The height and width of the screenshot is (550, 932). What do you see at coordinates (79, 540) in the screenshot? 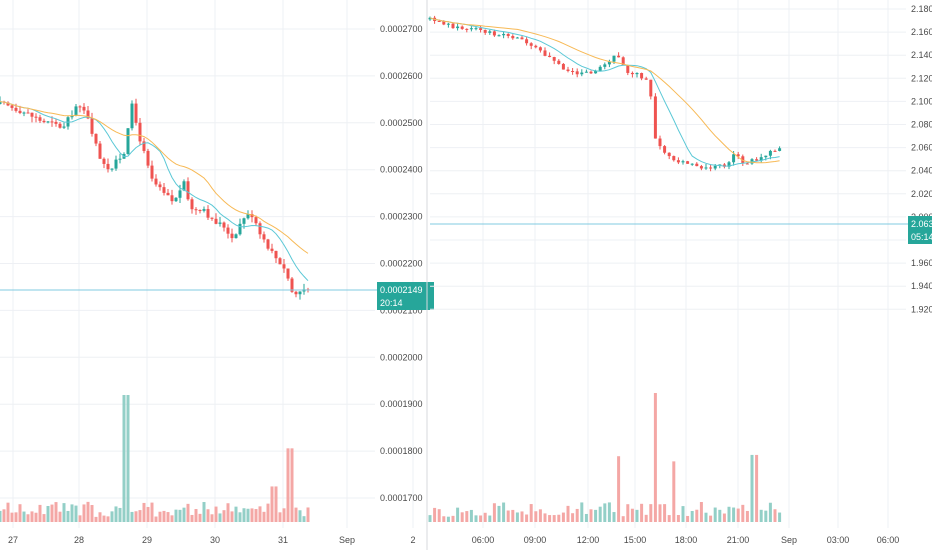
I see `x-tick-label: 28` at bounding box center [79, 540].